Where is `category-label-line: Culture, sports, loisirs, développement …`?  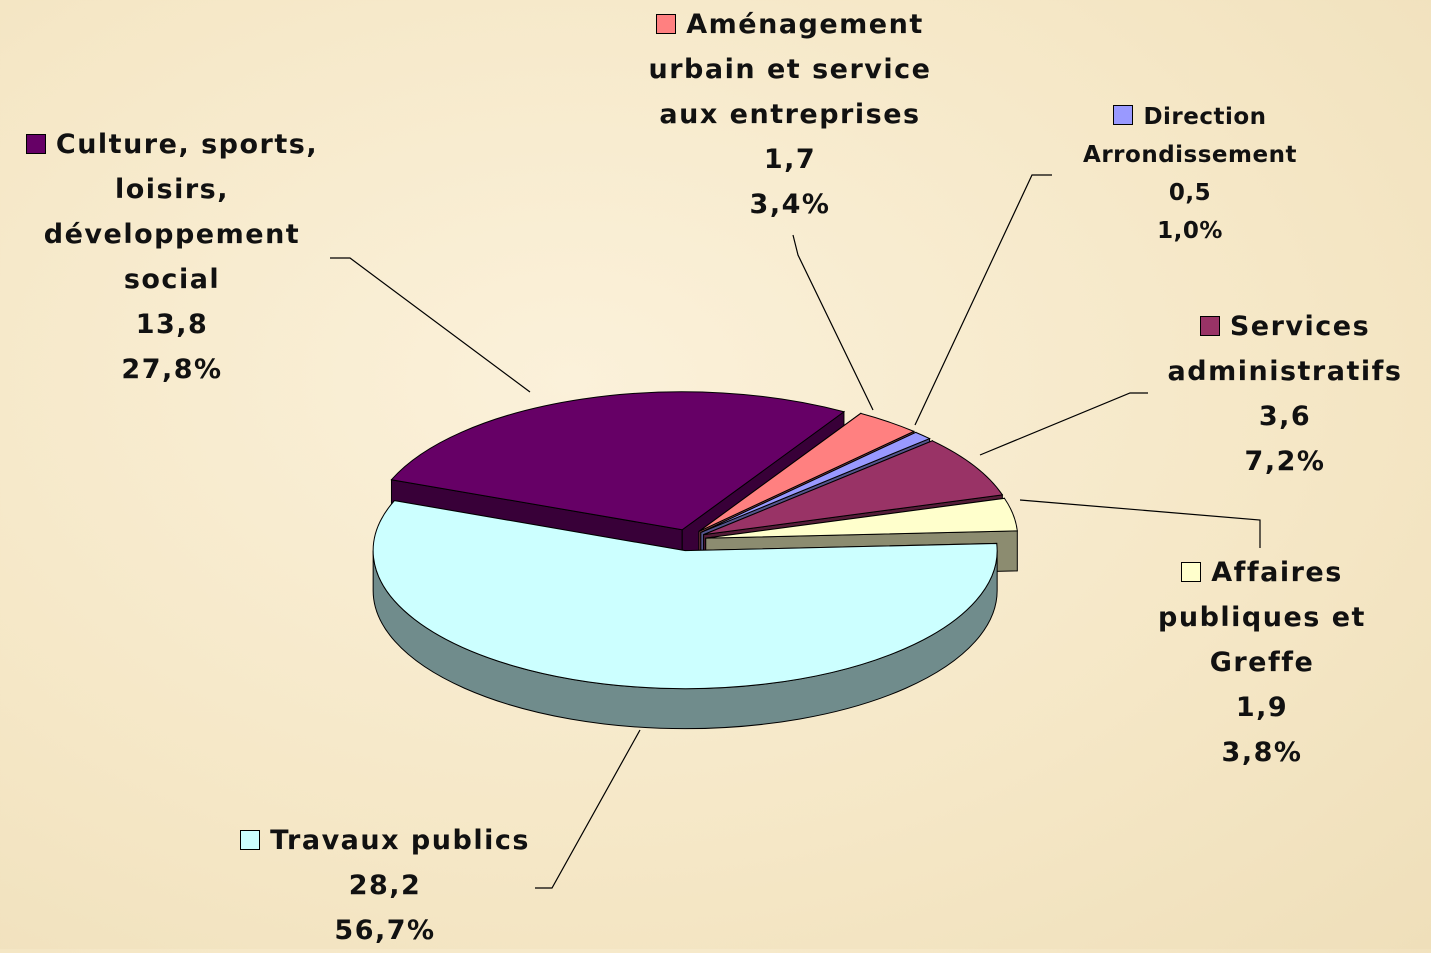 category-label-line: Culture, sports, loisirs, développement … is located at coordinates (172, 212).